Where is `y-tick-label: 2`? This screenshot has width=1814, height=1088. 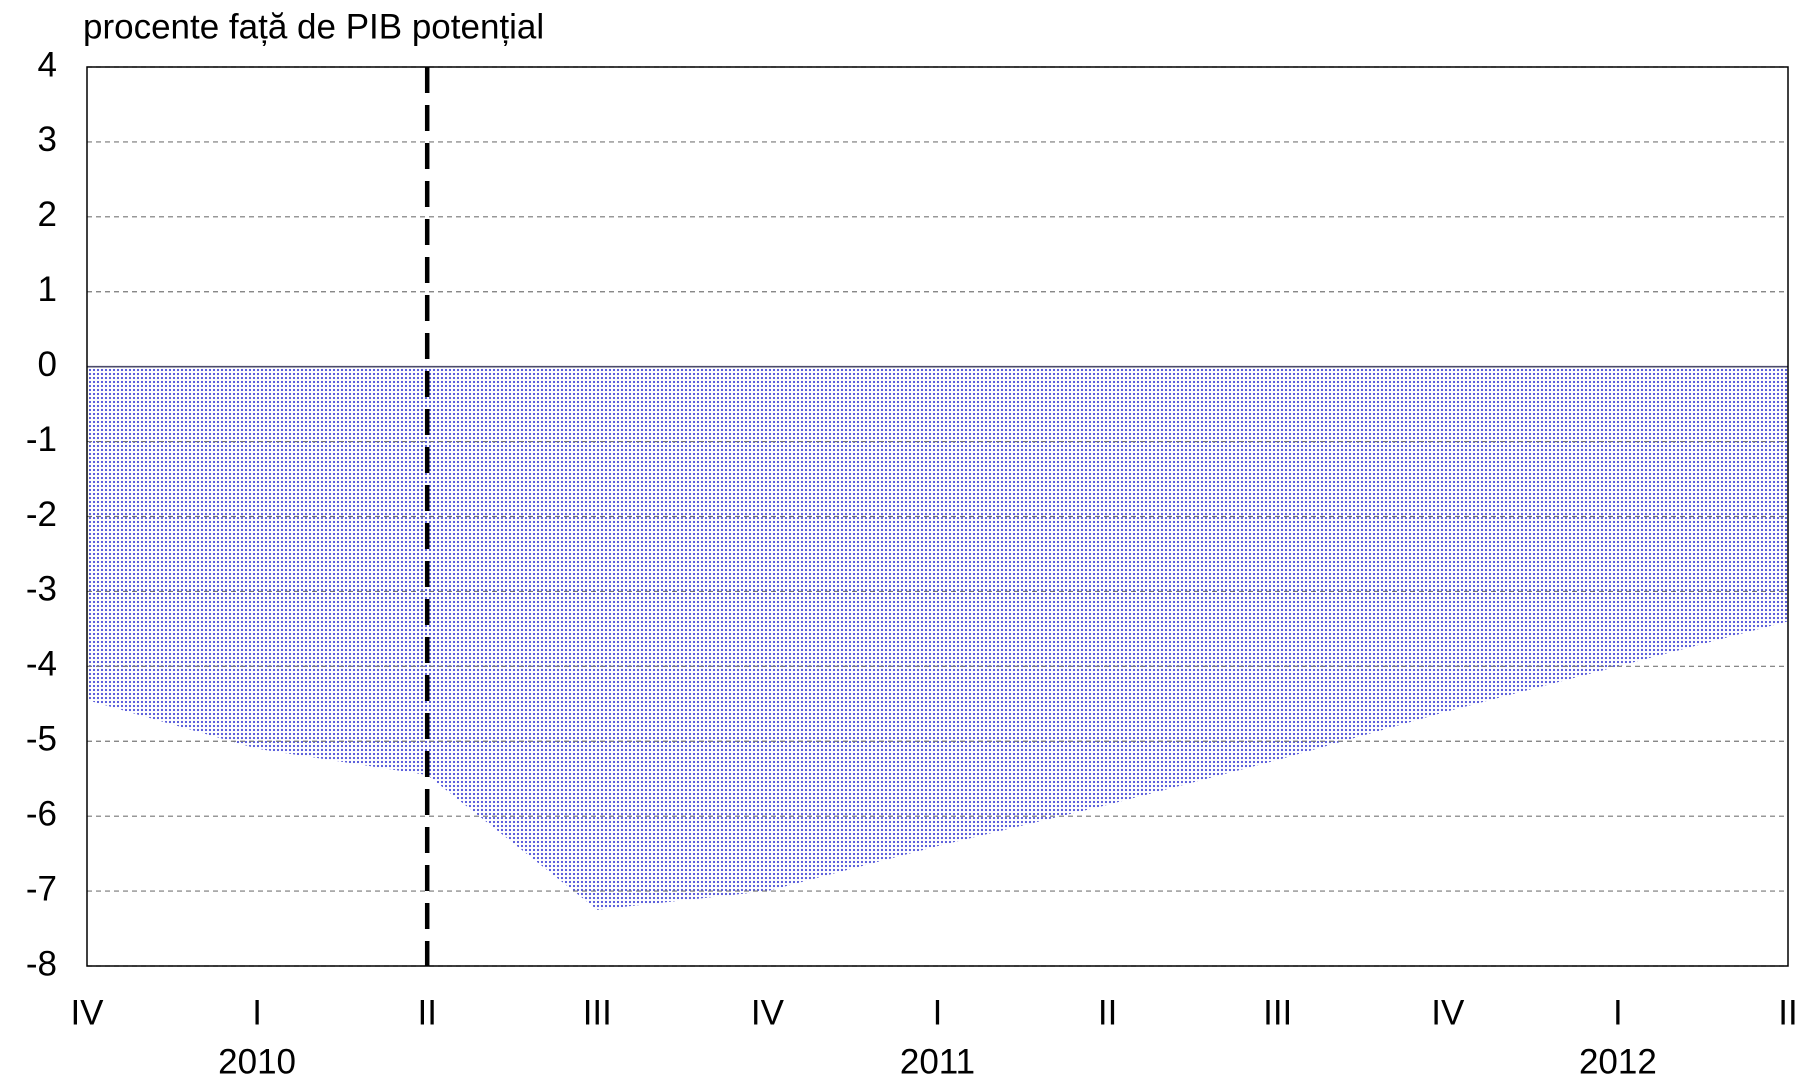 y-tick-label: 2 is located at coordinates (47, 214).